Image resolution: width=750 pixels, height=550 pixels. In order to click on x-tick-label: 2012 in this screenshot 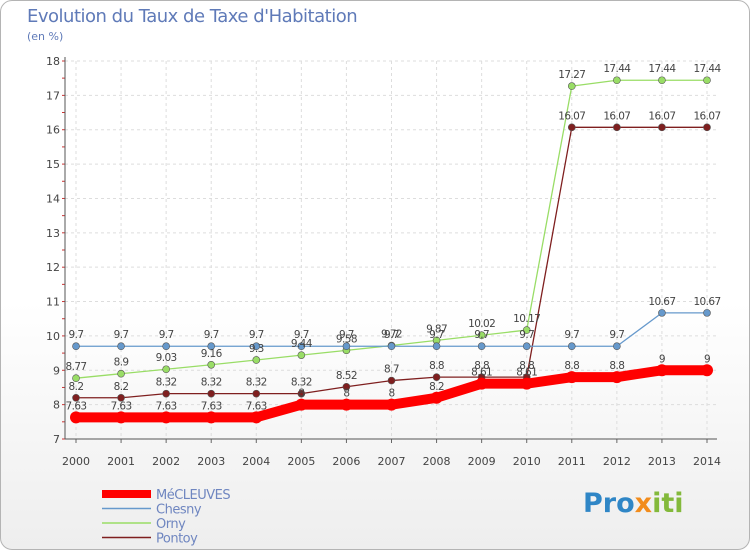, I will do `click(617, 461)`.